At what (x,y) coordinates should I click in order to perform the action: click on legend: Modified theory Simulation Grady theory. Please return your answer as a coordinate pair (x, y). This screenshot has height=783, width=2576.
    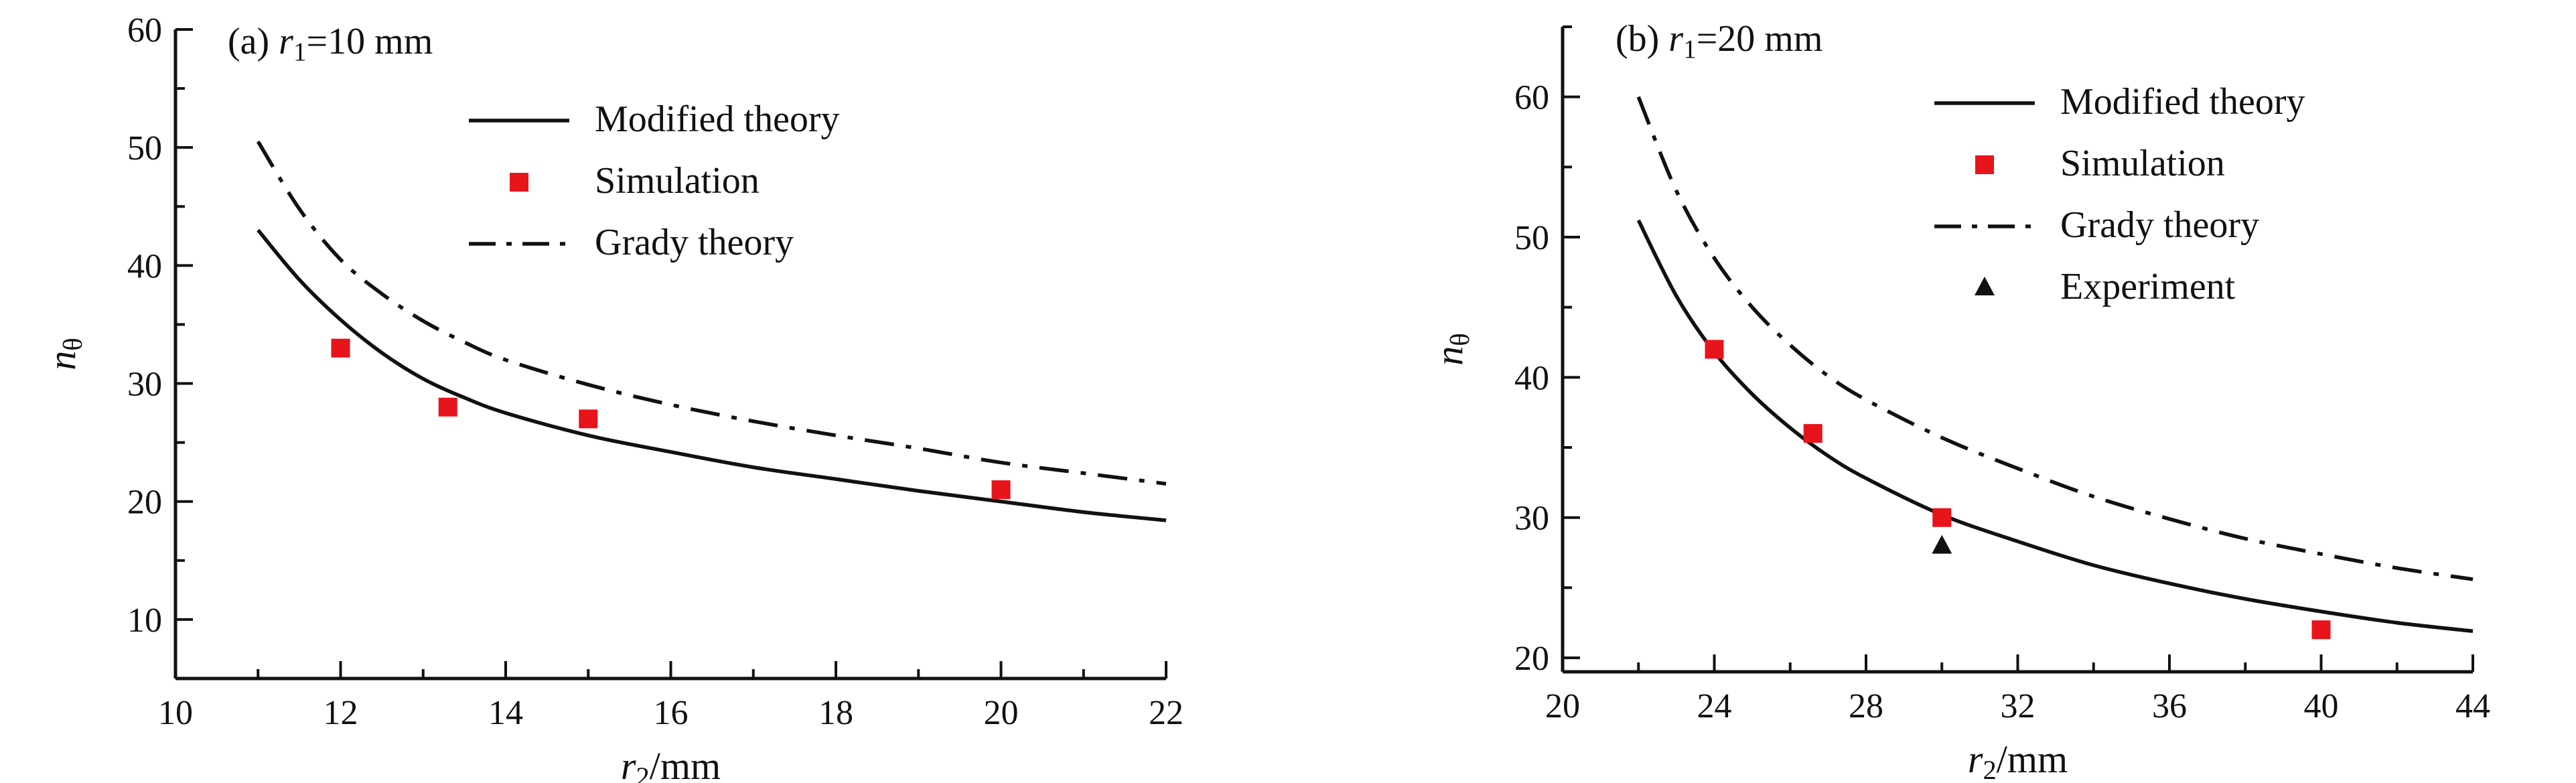
    Looking at the image, I should click on (654, 180).